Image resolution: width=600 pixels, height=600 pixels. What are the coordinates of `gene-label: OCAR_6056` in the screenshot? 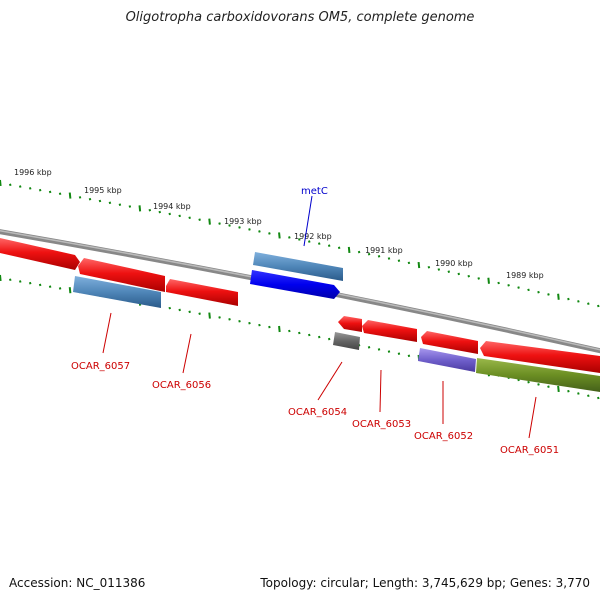 It's located at (181, 385).